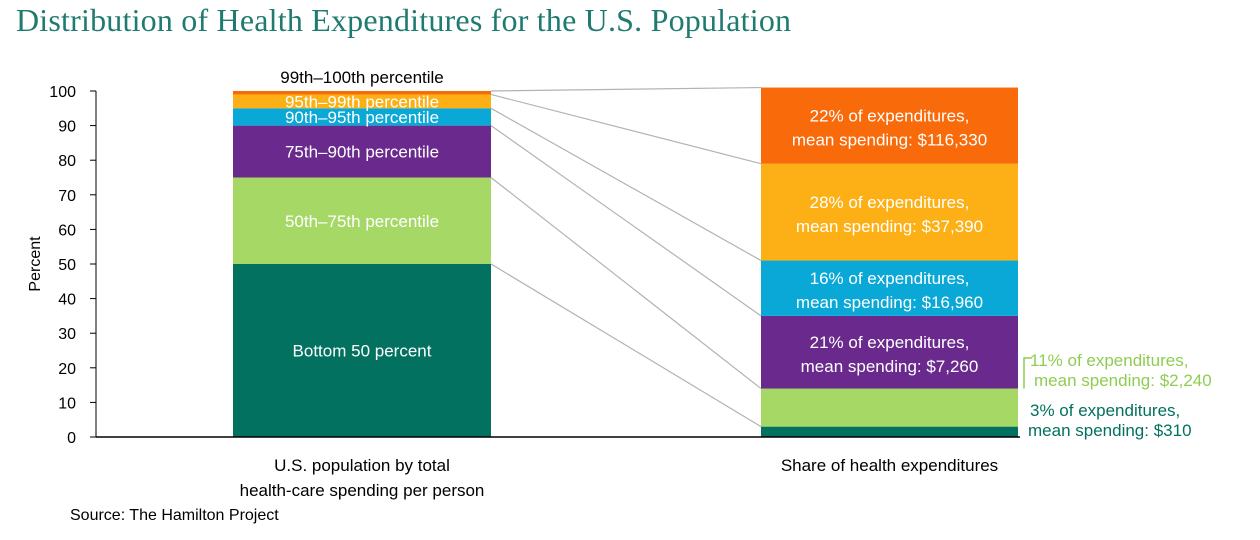  I want to click on expenditure-share-label: 21% of expenditures,, so click(890, 342).